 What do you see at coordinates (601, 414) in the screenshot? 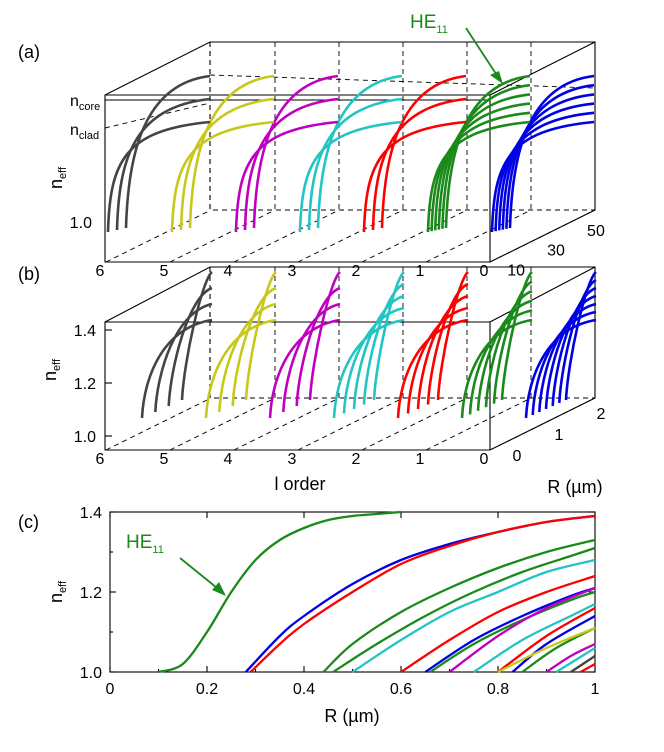
I see `depth-tick-label-2: 2` at bounding box center [601, 414].